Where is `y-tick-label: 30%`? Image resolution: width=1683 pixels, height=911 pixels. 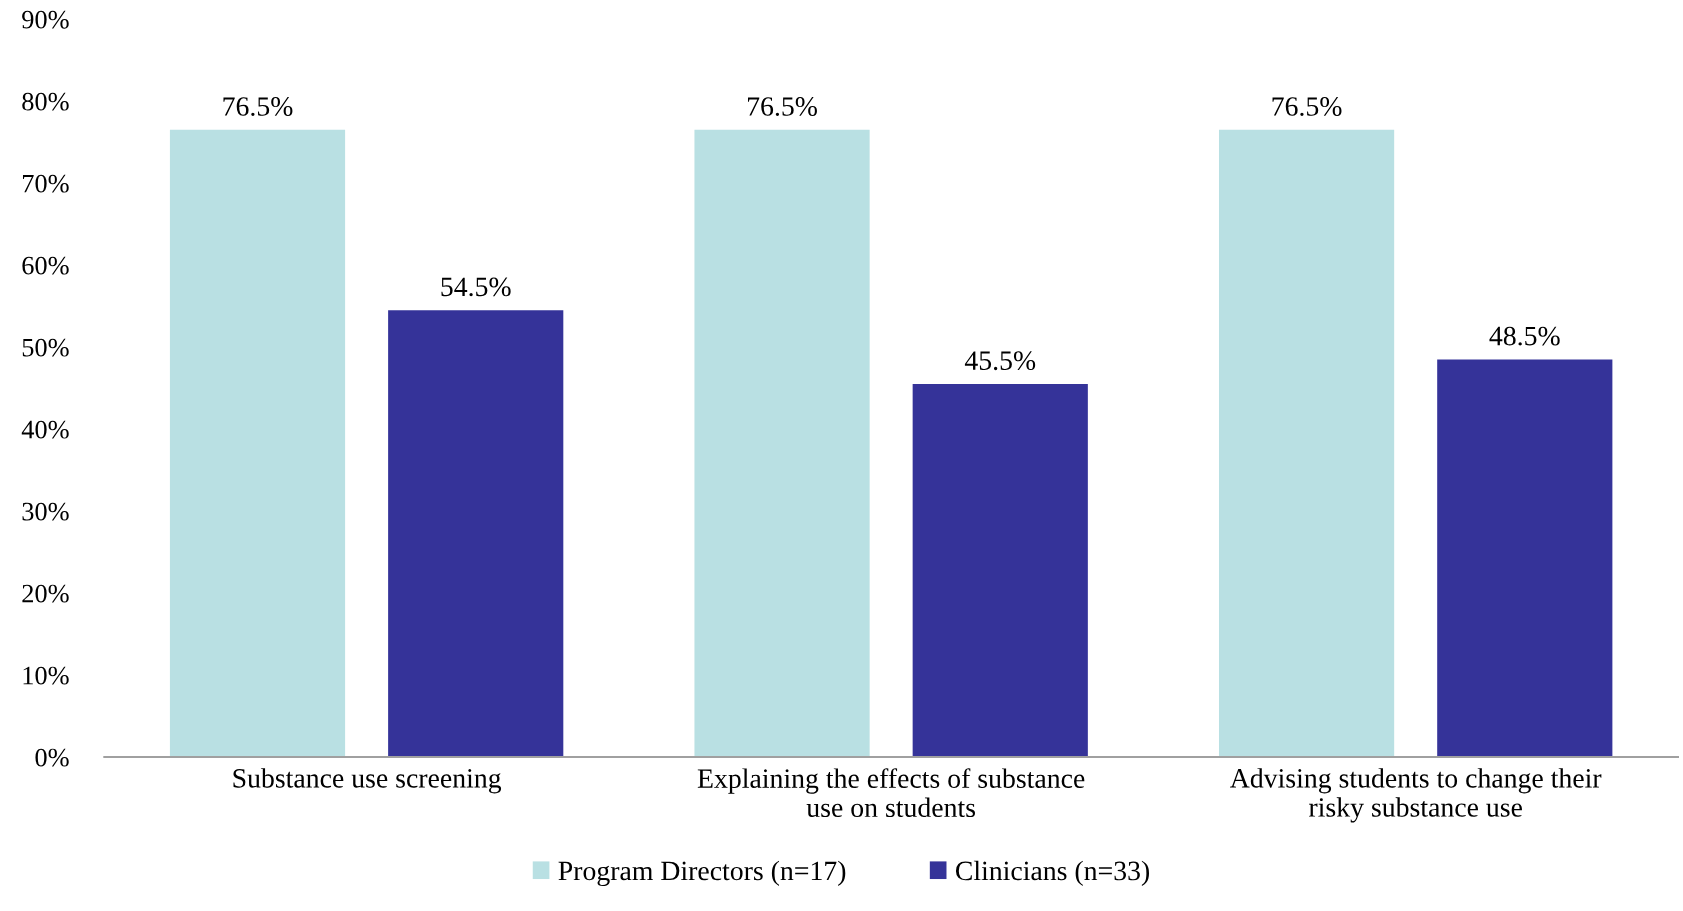
y-tick-label: 30% is located at coordinates (45, 511).